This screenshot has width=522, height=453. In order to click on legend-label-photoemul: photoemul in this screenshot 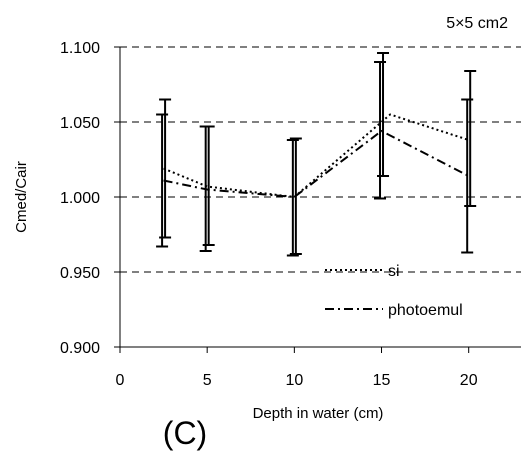, I will do `click(425, 310)`.